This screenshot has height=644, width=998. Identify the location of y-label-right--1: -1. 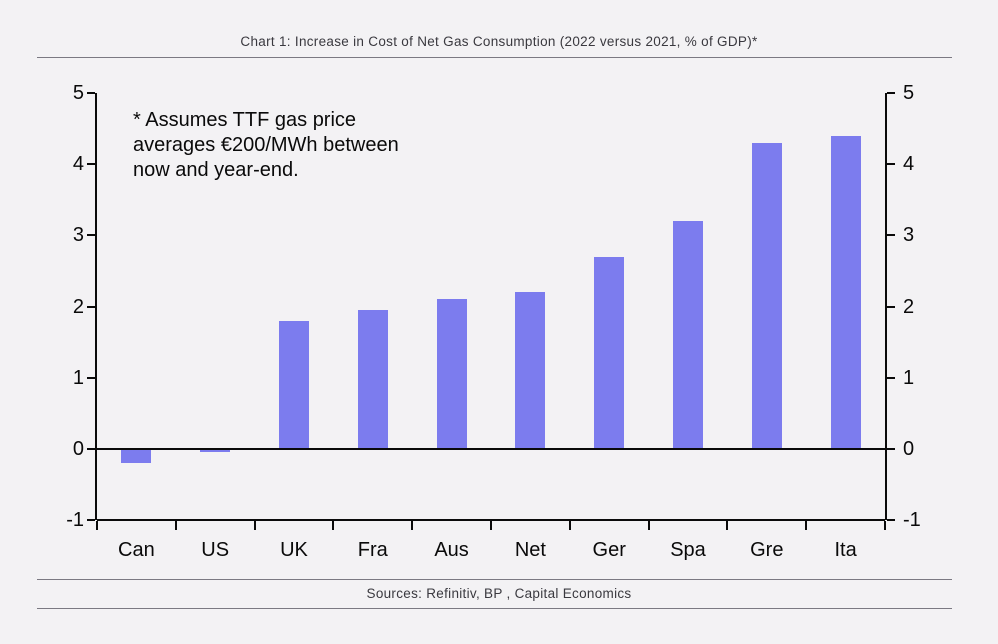
(912, 520).